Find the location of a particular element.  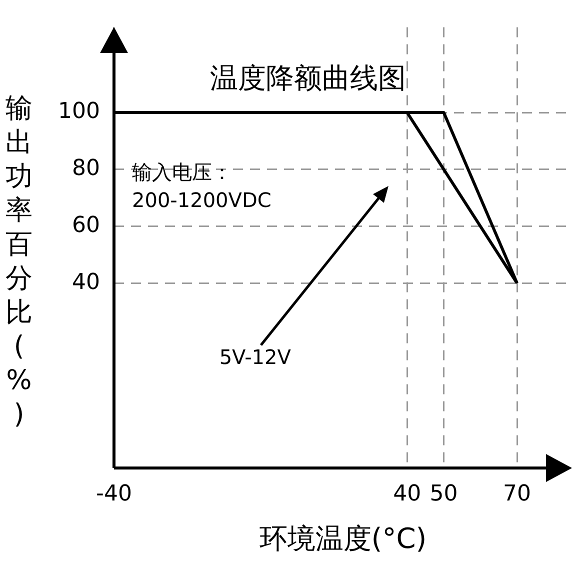

text: 温度降额曲线图 is located at coordinates (308, 77).